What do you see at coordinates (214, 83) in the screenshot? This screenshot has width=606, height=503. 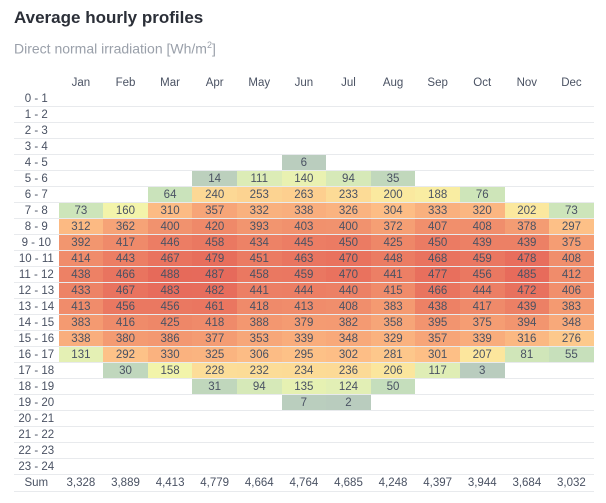 I see `column-header-apr: Apr` at bounding box center [214, 83].